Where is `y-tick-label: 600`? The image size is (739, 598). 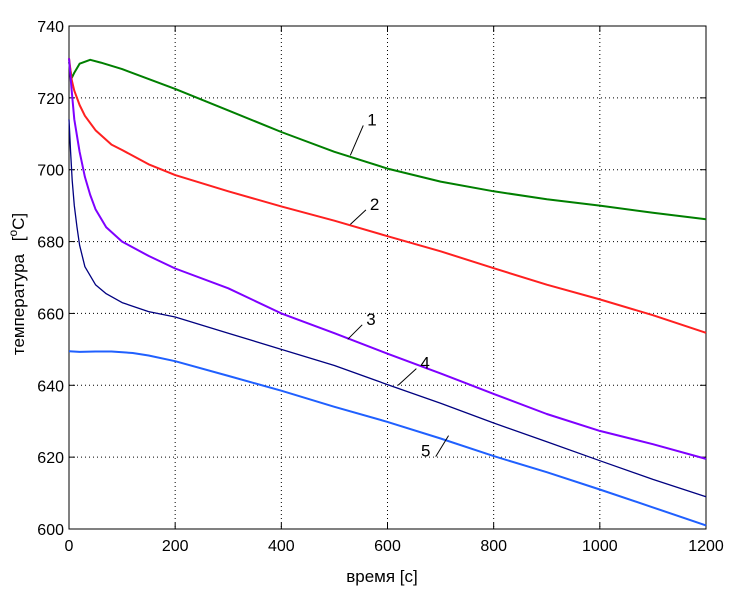
y-tick-label: 600 is located at coordinates (50, 530).